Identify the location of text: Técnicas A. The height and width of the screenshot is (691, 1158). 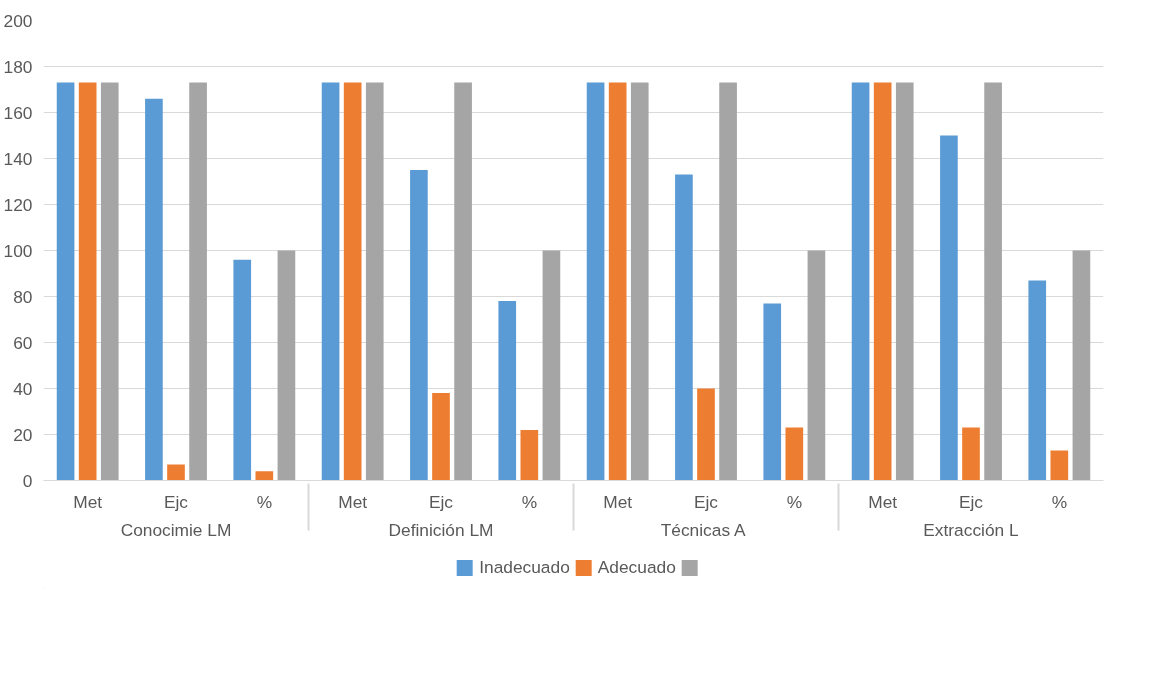
(703, 529).